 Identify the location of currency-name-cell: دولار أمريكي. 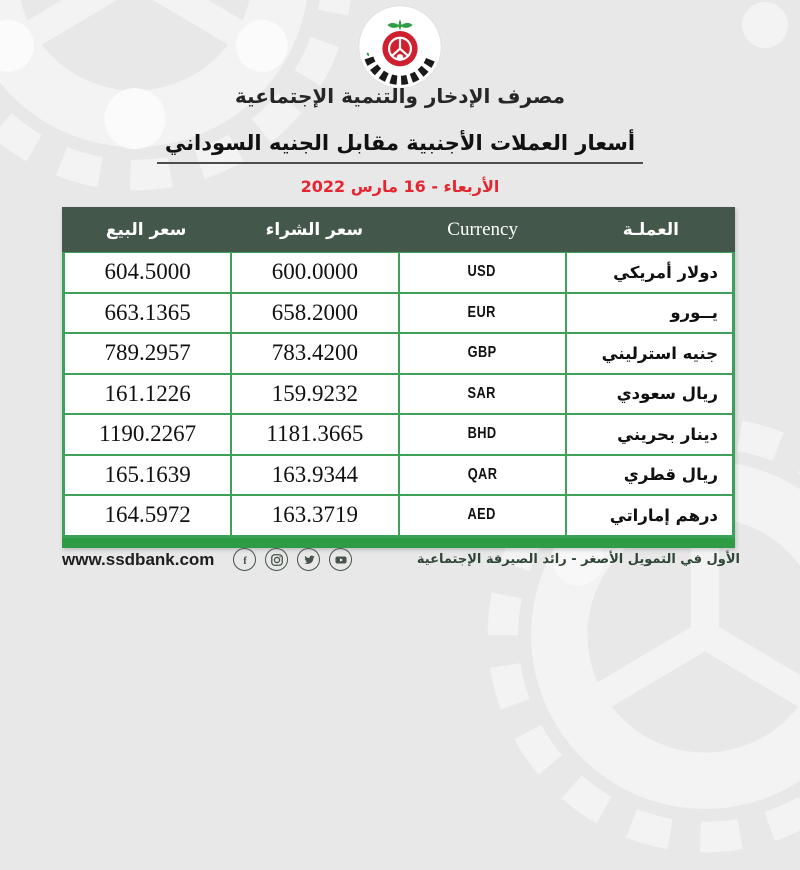
(649, 272).